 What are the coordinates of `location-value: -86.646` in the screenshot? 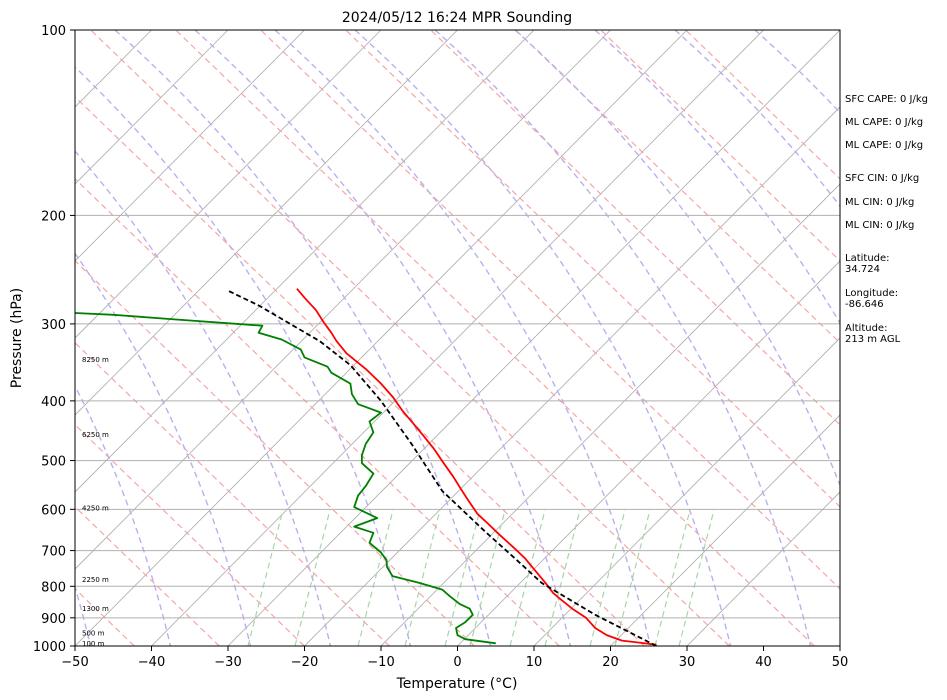 It's located at (864, 304).